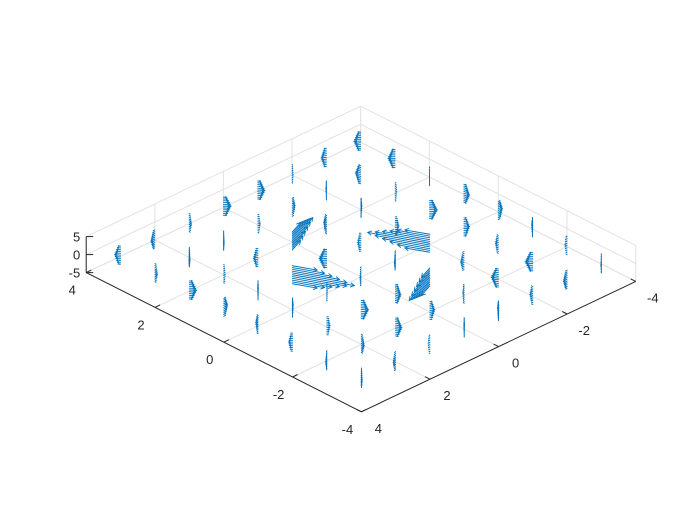 The image size is (700, 525). I want to click on wall-grid-z2, so click(498, 211).